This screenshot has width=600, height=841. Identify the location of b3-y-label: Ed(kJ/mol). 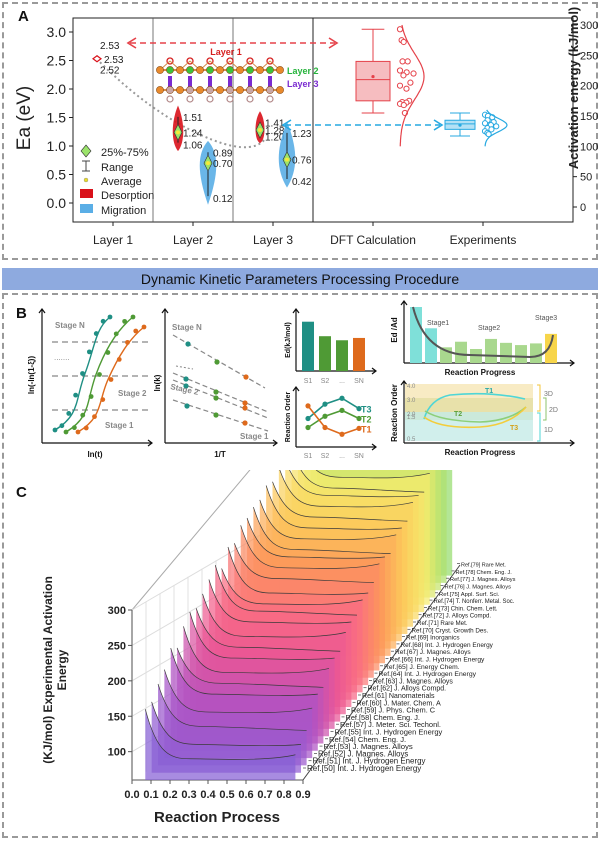
(288, 340).